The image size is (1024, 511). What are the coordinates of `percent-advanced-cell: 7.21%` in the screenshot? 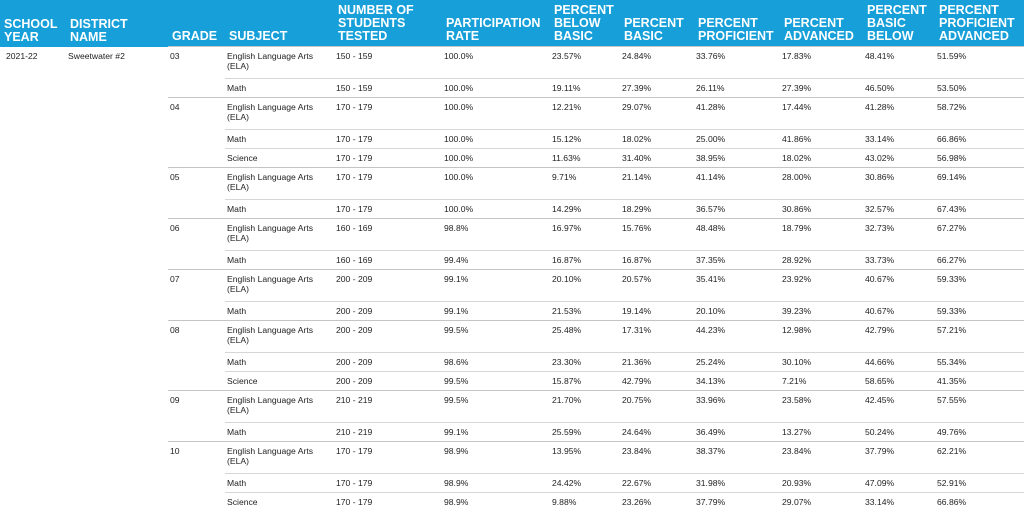 It's located at (821, 381).